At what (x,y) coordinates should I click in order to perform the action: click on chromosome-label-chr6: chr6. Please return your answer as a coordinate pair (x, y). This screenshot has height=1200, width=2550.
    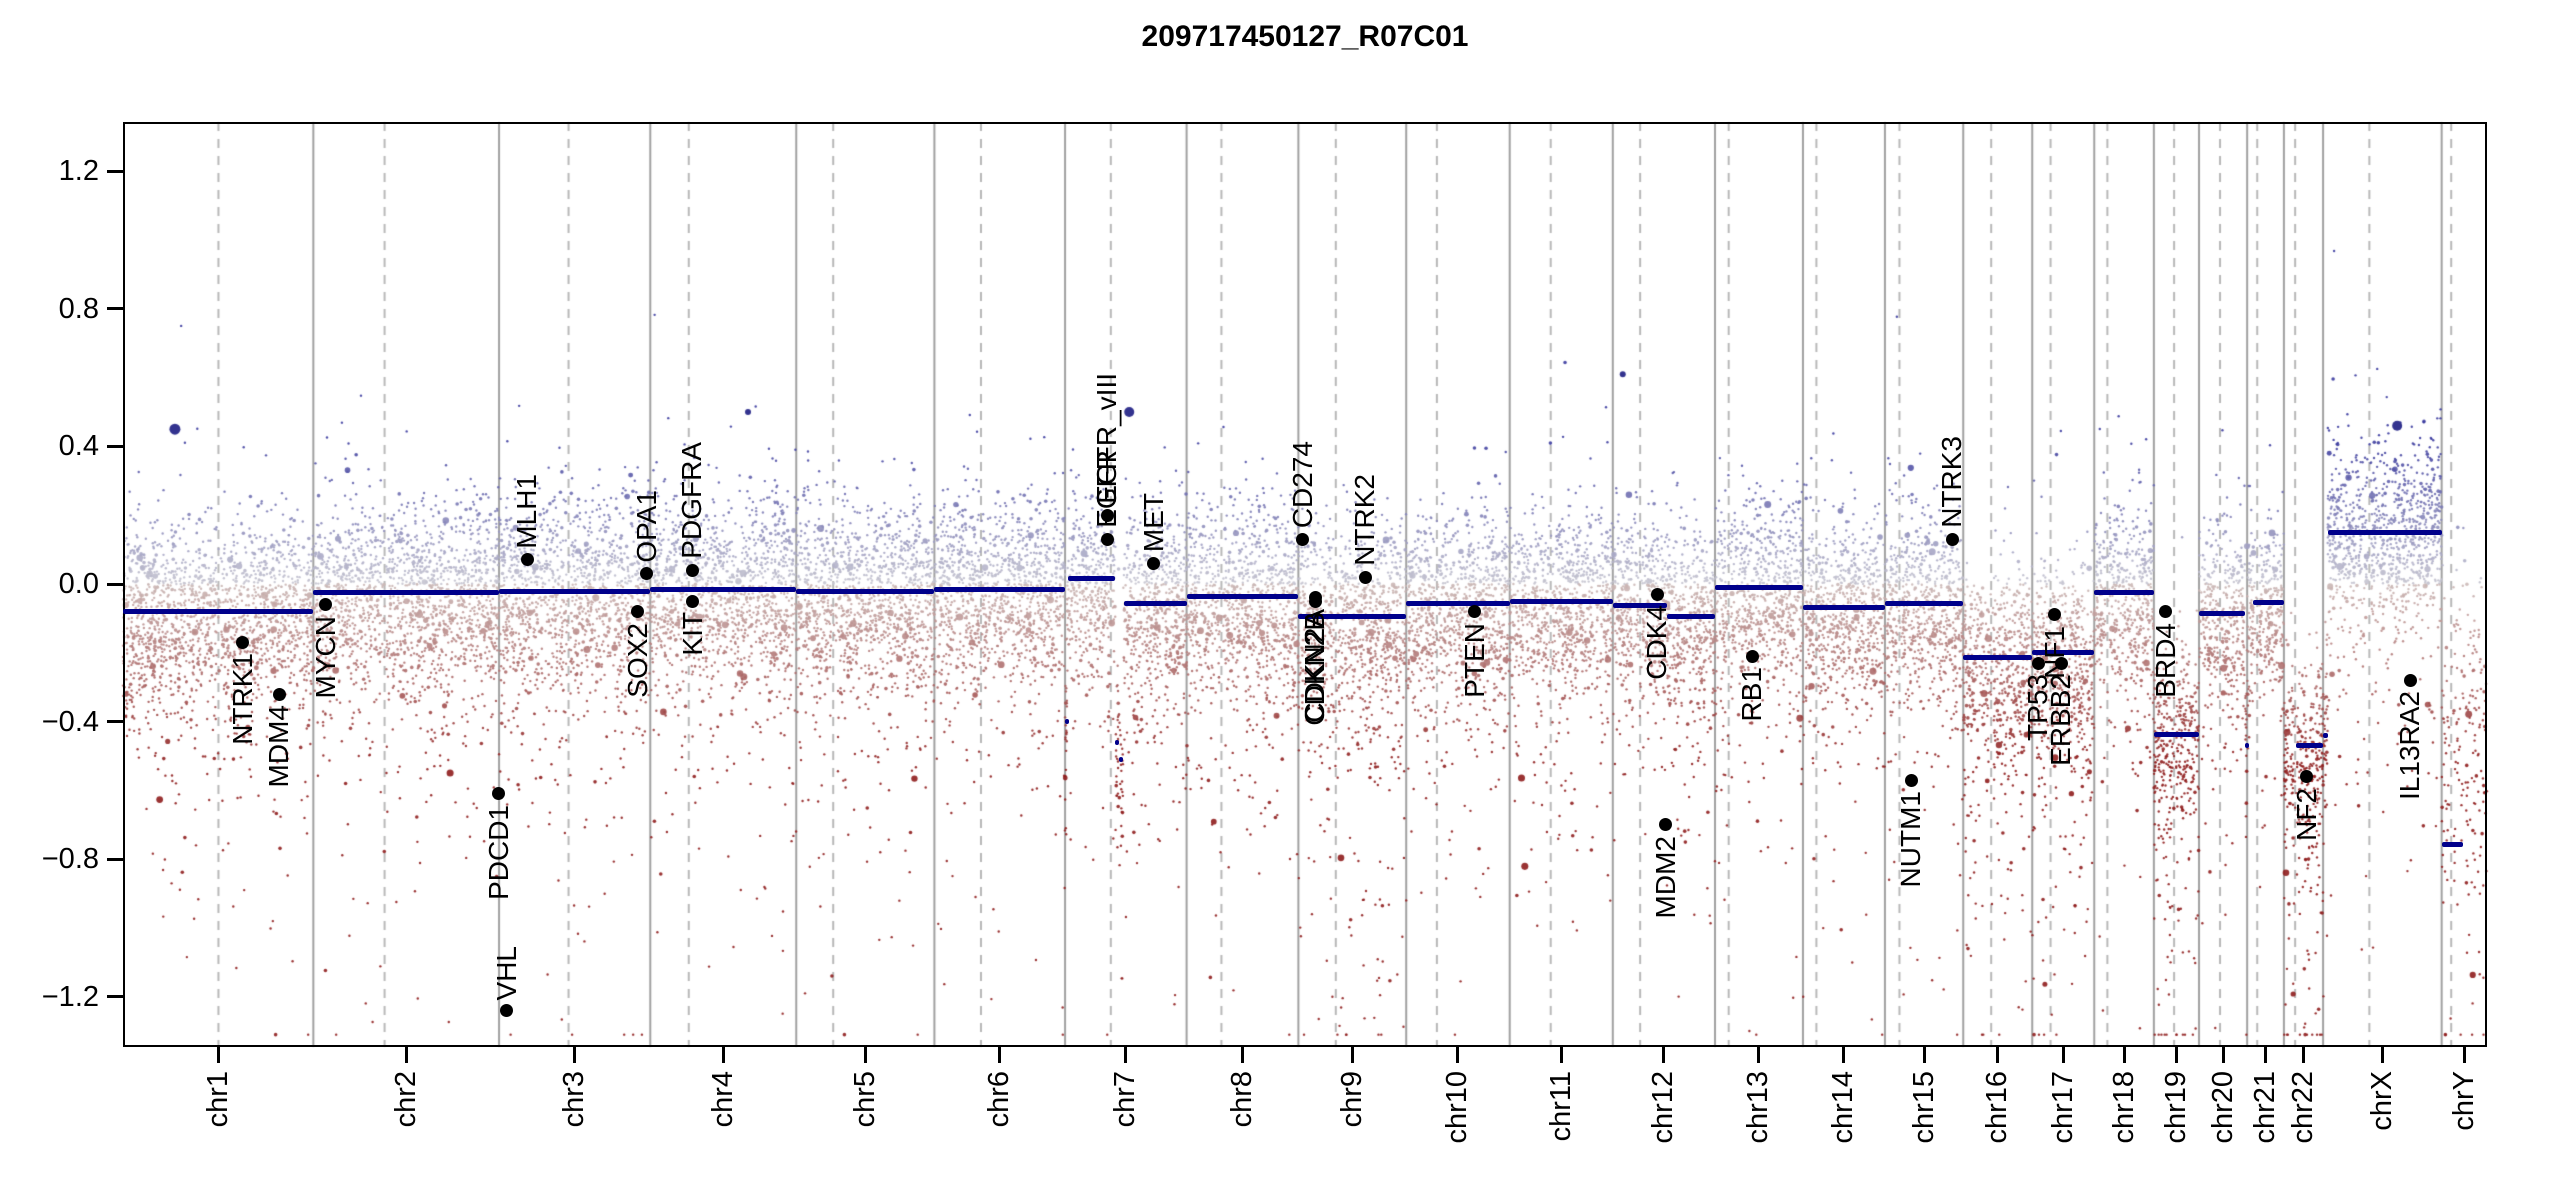
    Looking at the image, I should click on (999, 1099).